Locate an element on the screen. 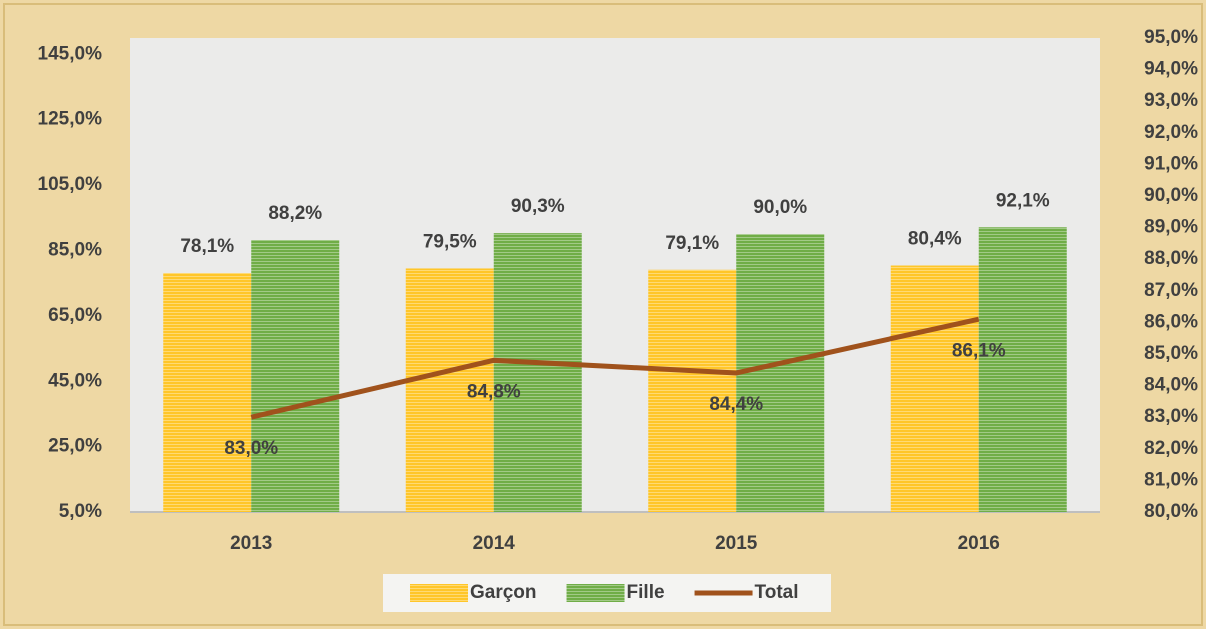 The height and width of the screenshot is (634, 1206). line-label: 86,1% is located at coordinates (979, 350).